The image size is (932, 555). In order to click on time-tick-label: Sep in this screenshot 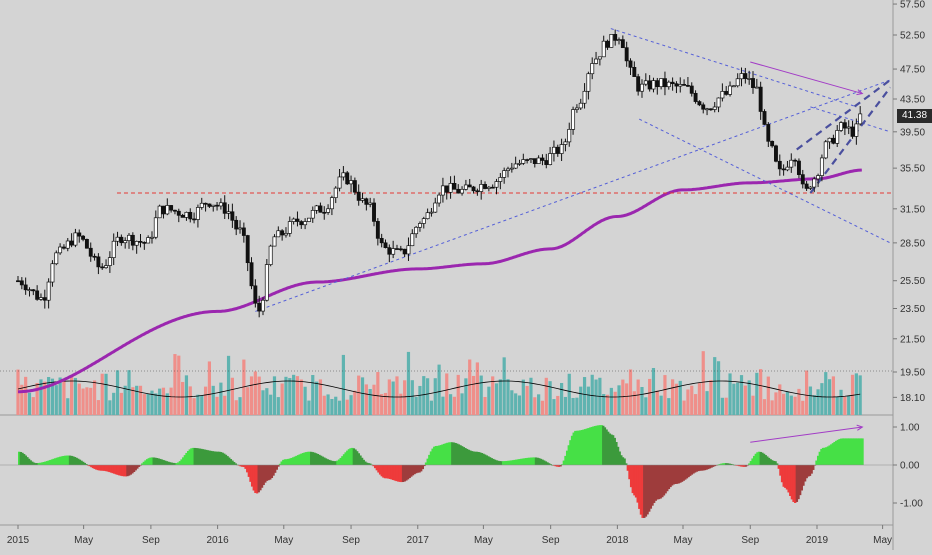, I will do `click(750, 540)`.